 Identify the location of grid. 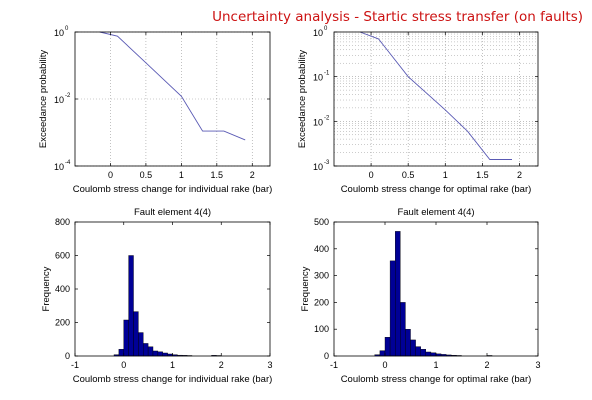
(436, 99).